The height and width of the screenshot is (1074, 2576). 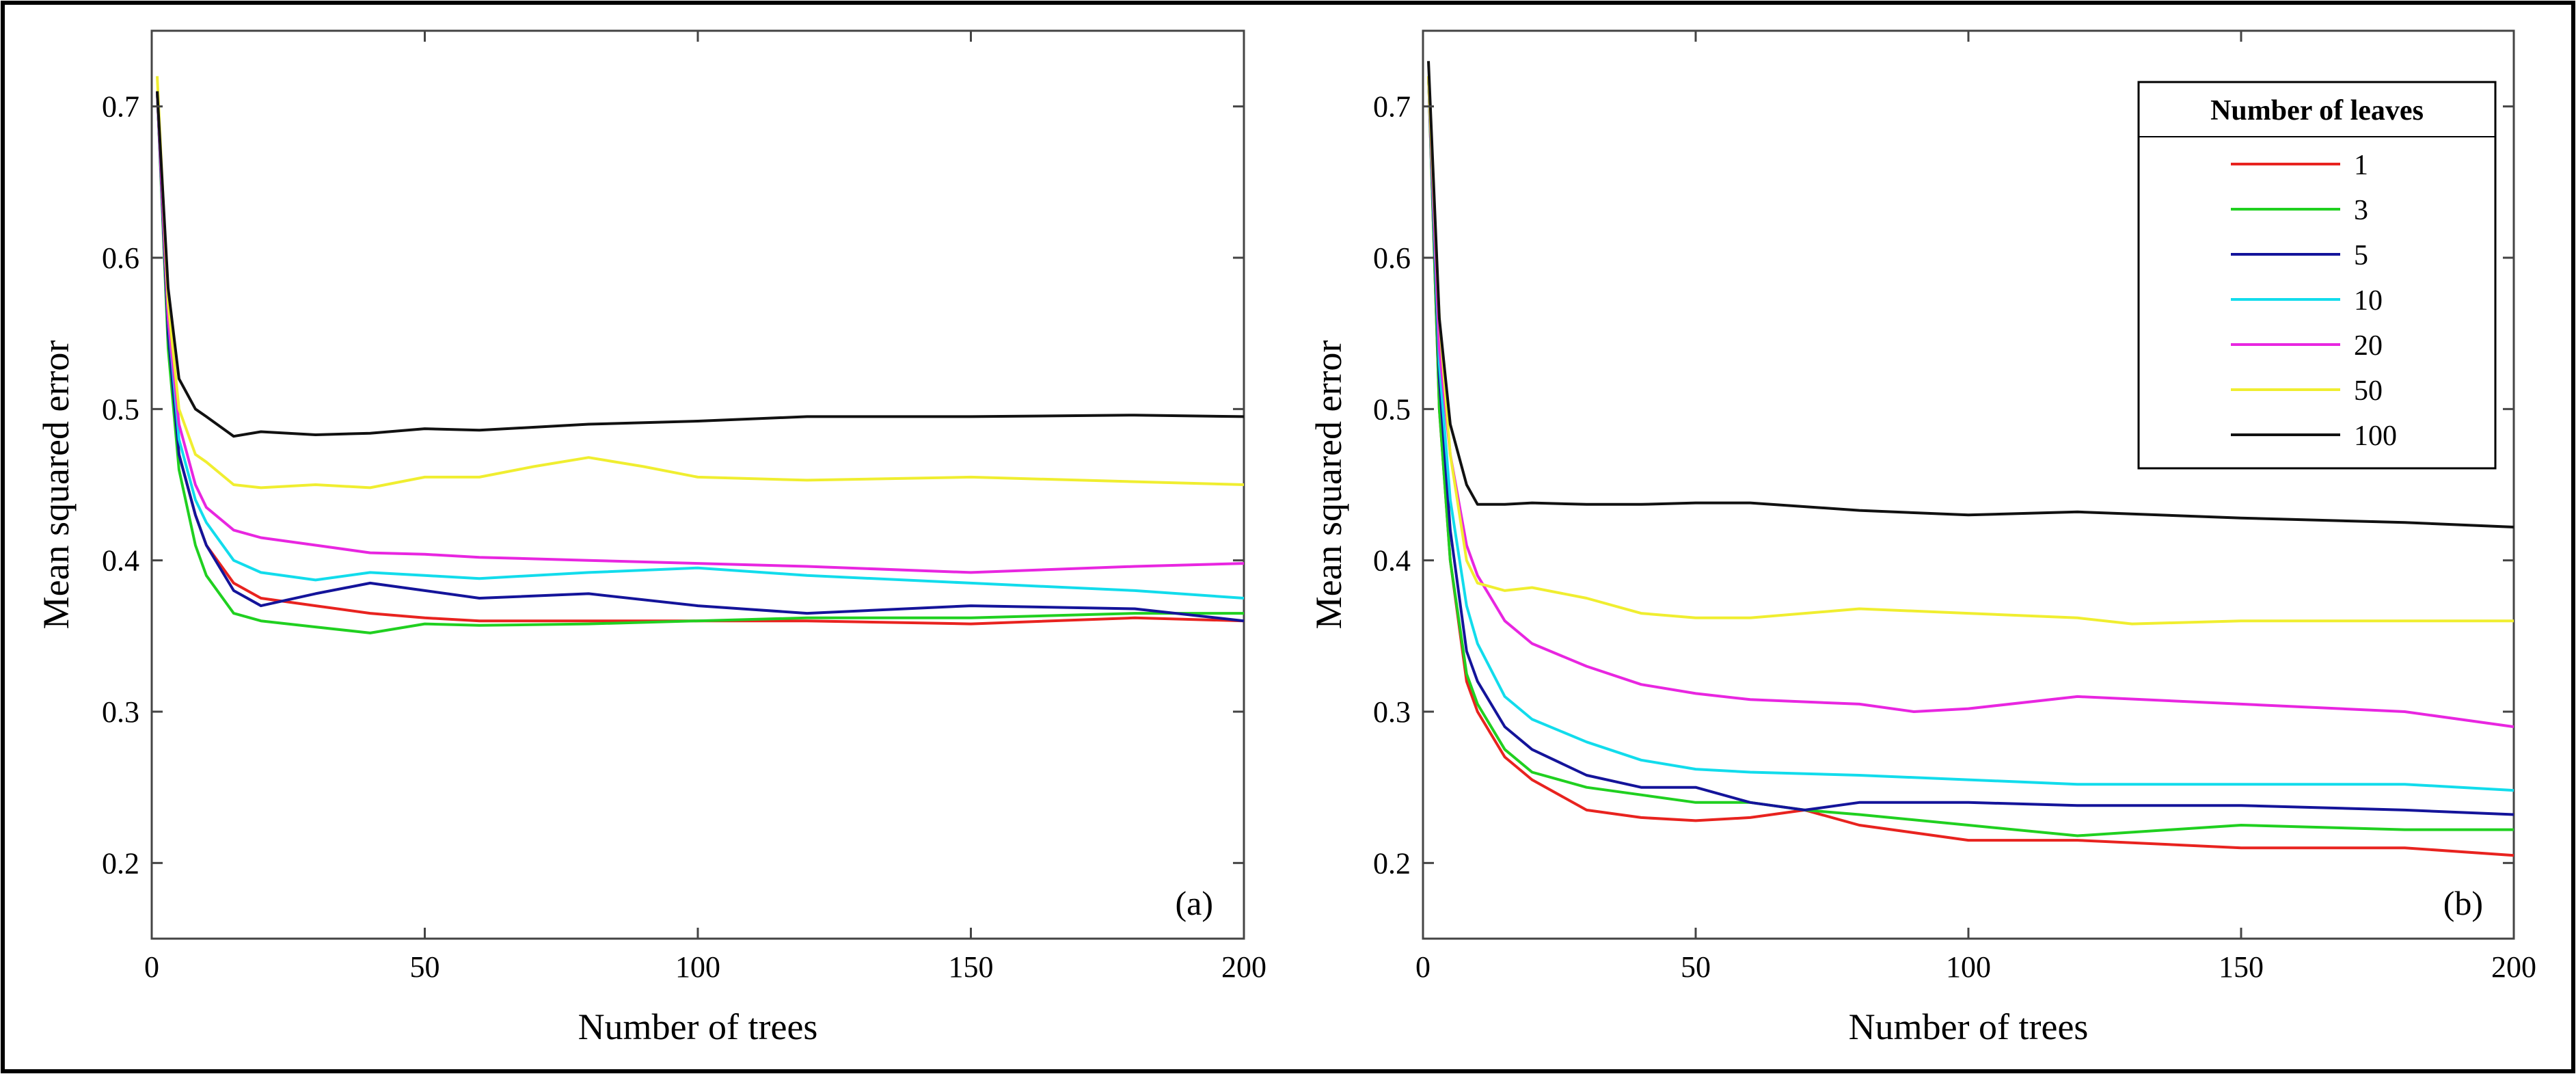 What do you see at coordinates (2317, 110) in the screenshot?
I see `legend-title: Number of leaves` at bounding box center [2317, 110].